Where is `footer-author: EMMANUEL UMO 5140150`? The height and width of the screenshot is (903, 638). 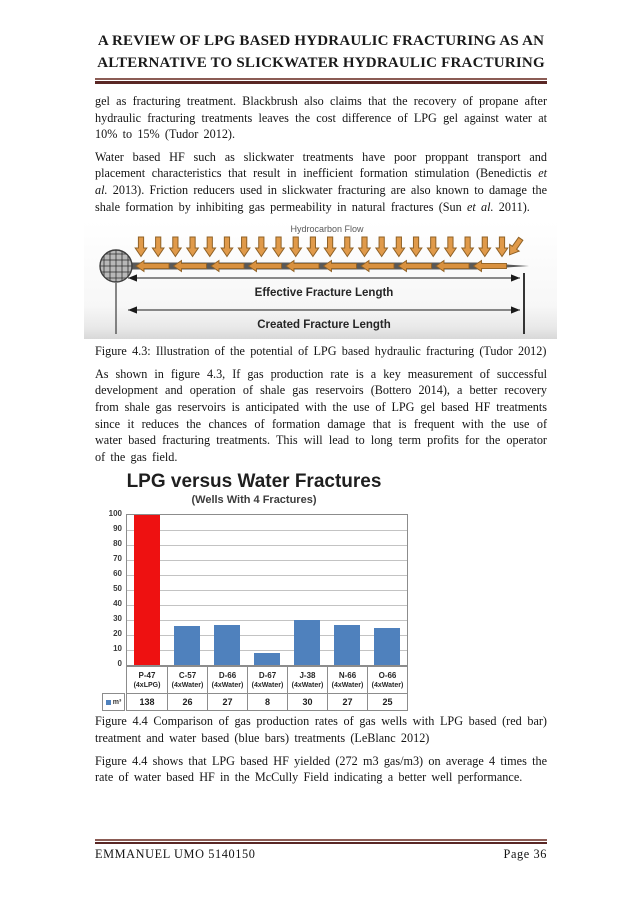 footer-author: EMMANUEL UMO 5140150 is located at coordinates (175, 854).